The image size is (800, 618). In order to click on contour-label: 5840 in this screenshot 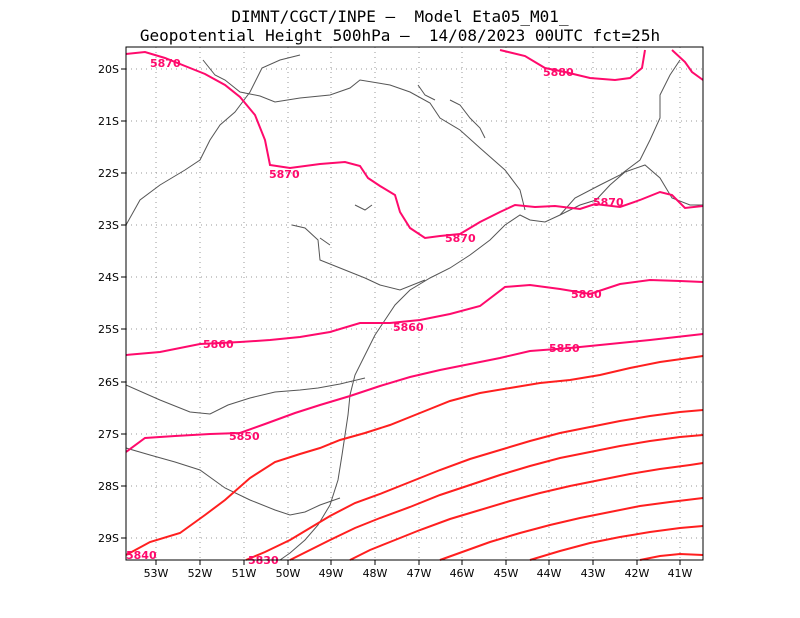, I will do `click(141, 555)`.